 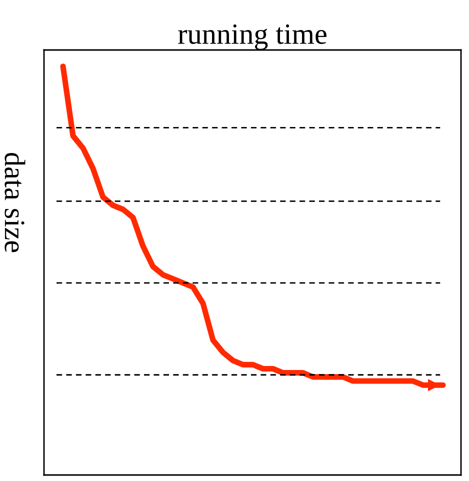 I want to click on y-axis-title: data size, so click(x=15, y=202).